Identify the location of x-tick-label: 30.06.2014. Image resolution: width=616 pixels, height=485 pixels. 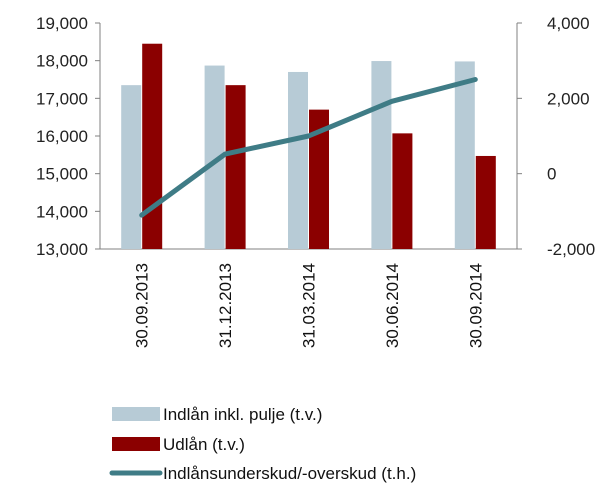
(392, 305).